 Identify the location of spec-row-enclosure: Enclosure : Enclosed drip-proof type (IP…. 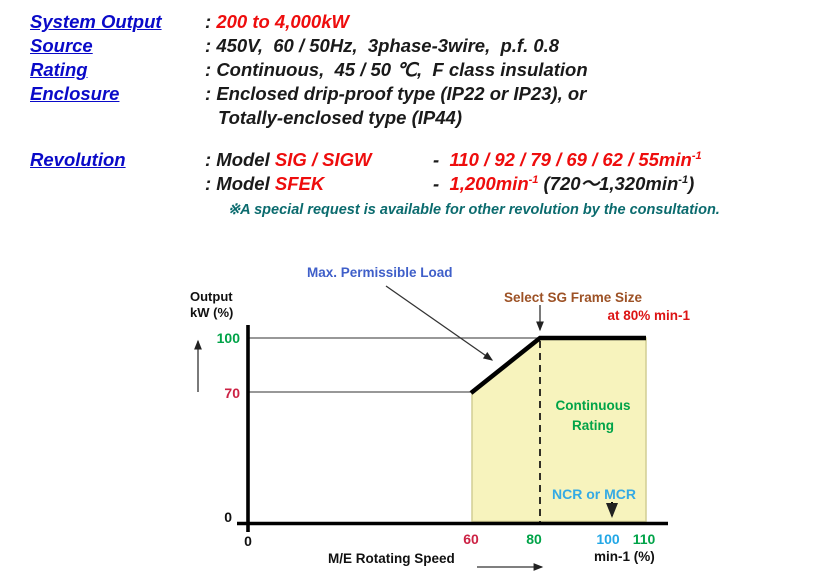
(425, 94).